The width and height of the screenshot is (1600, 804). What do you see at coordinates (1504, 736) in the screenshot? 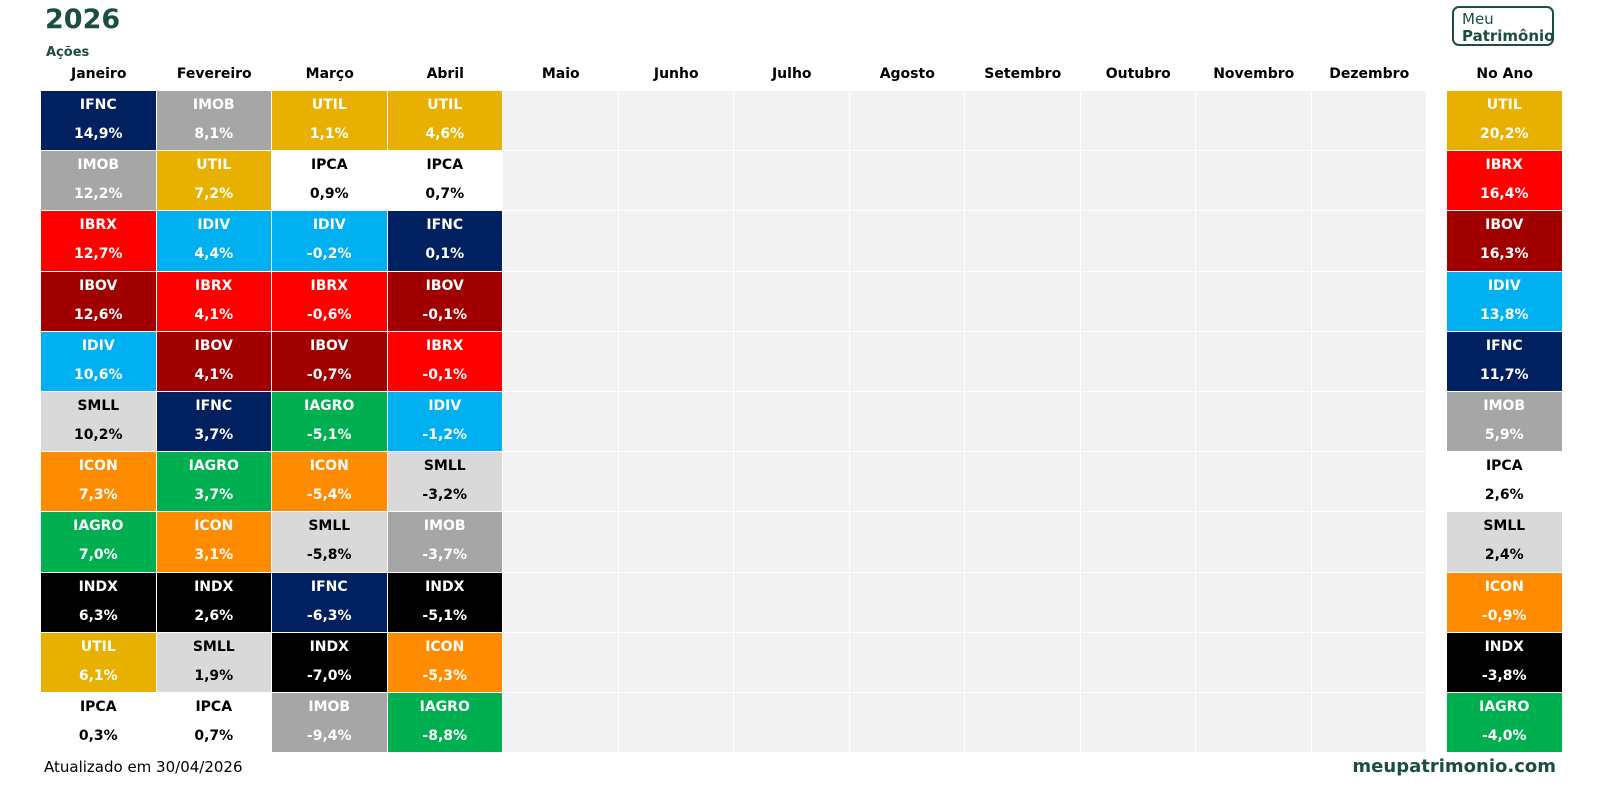
I see `index-return: -4,0%` at bounding box center [1504, 736].